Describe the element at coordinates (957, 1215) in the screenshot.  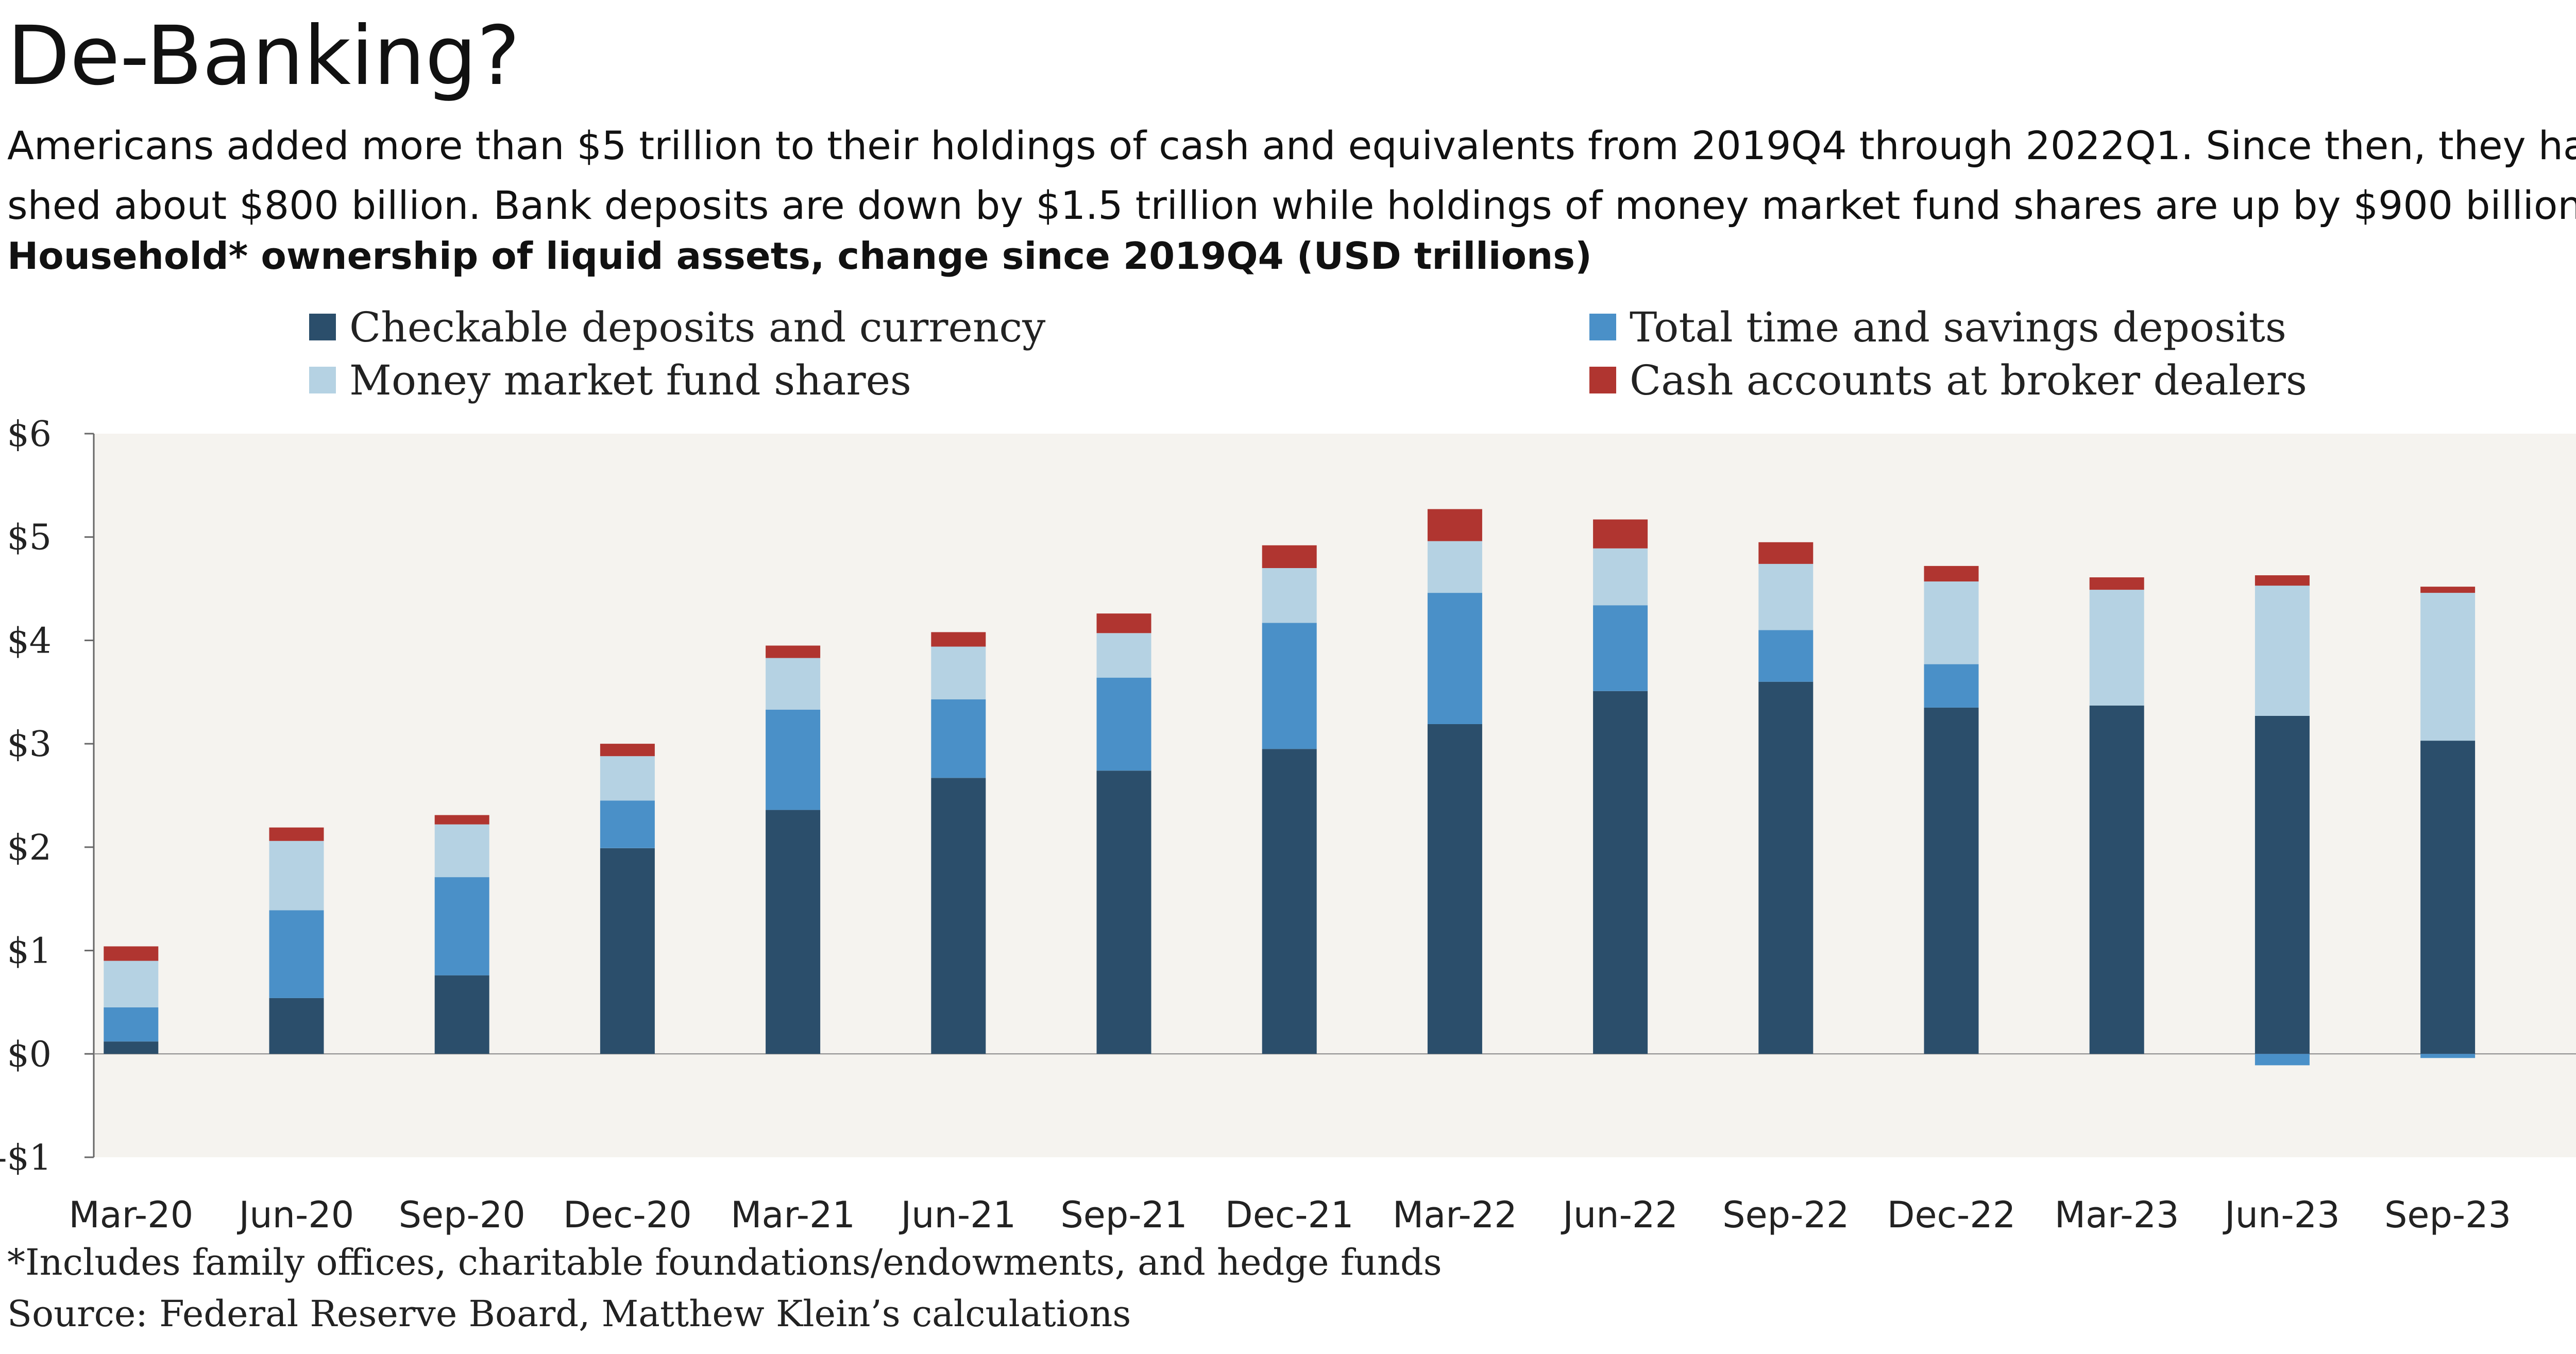
I see `x-tick-label: Jun-21` at that location.